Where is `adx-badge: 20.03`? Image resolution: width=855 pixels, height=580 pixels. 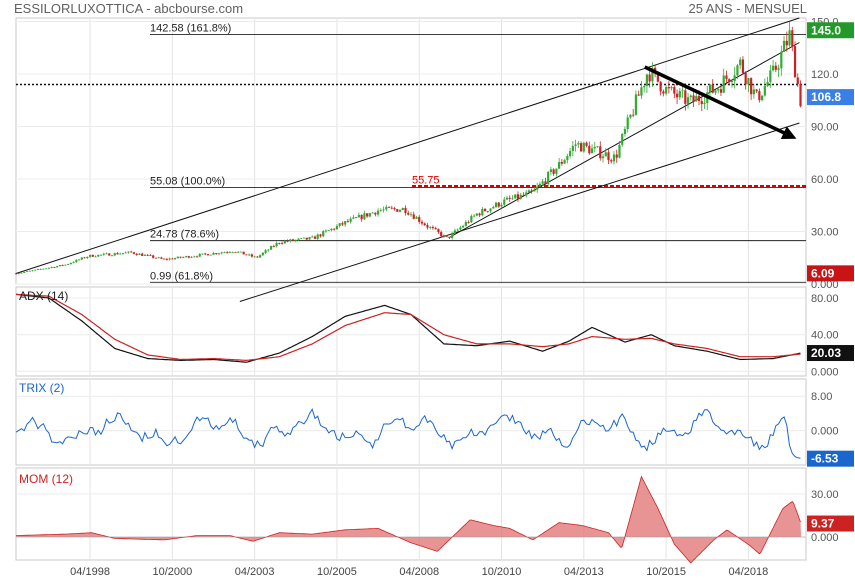 adx-badge: 20.03 is located at coordinates (826, 353).